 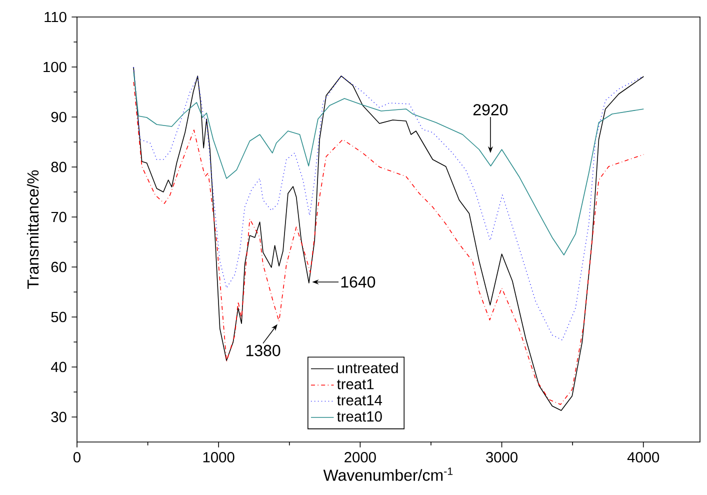 What do you see at coordinates (490, 110) in the screenshot?
I see `annotation: 2920` at bounding box center [490, 110].